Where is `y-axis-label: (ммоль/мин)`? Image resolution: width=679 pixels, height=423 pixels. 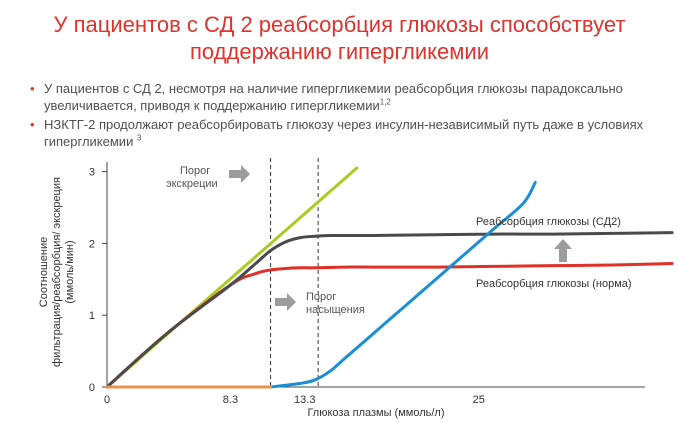 y-axis-label: (ммоль/мин) is located at coordinates (70, 271).